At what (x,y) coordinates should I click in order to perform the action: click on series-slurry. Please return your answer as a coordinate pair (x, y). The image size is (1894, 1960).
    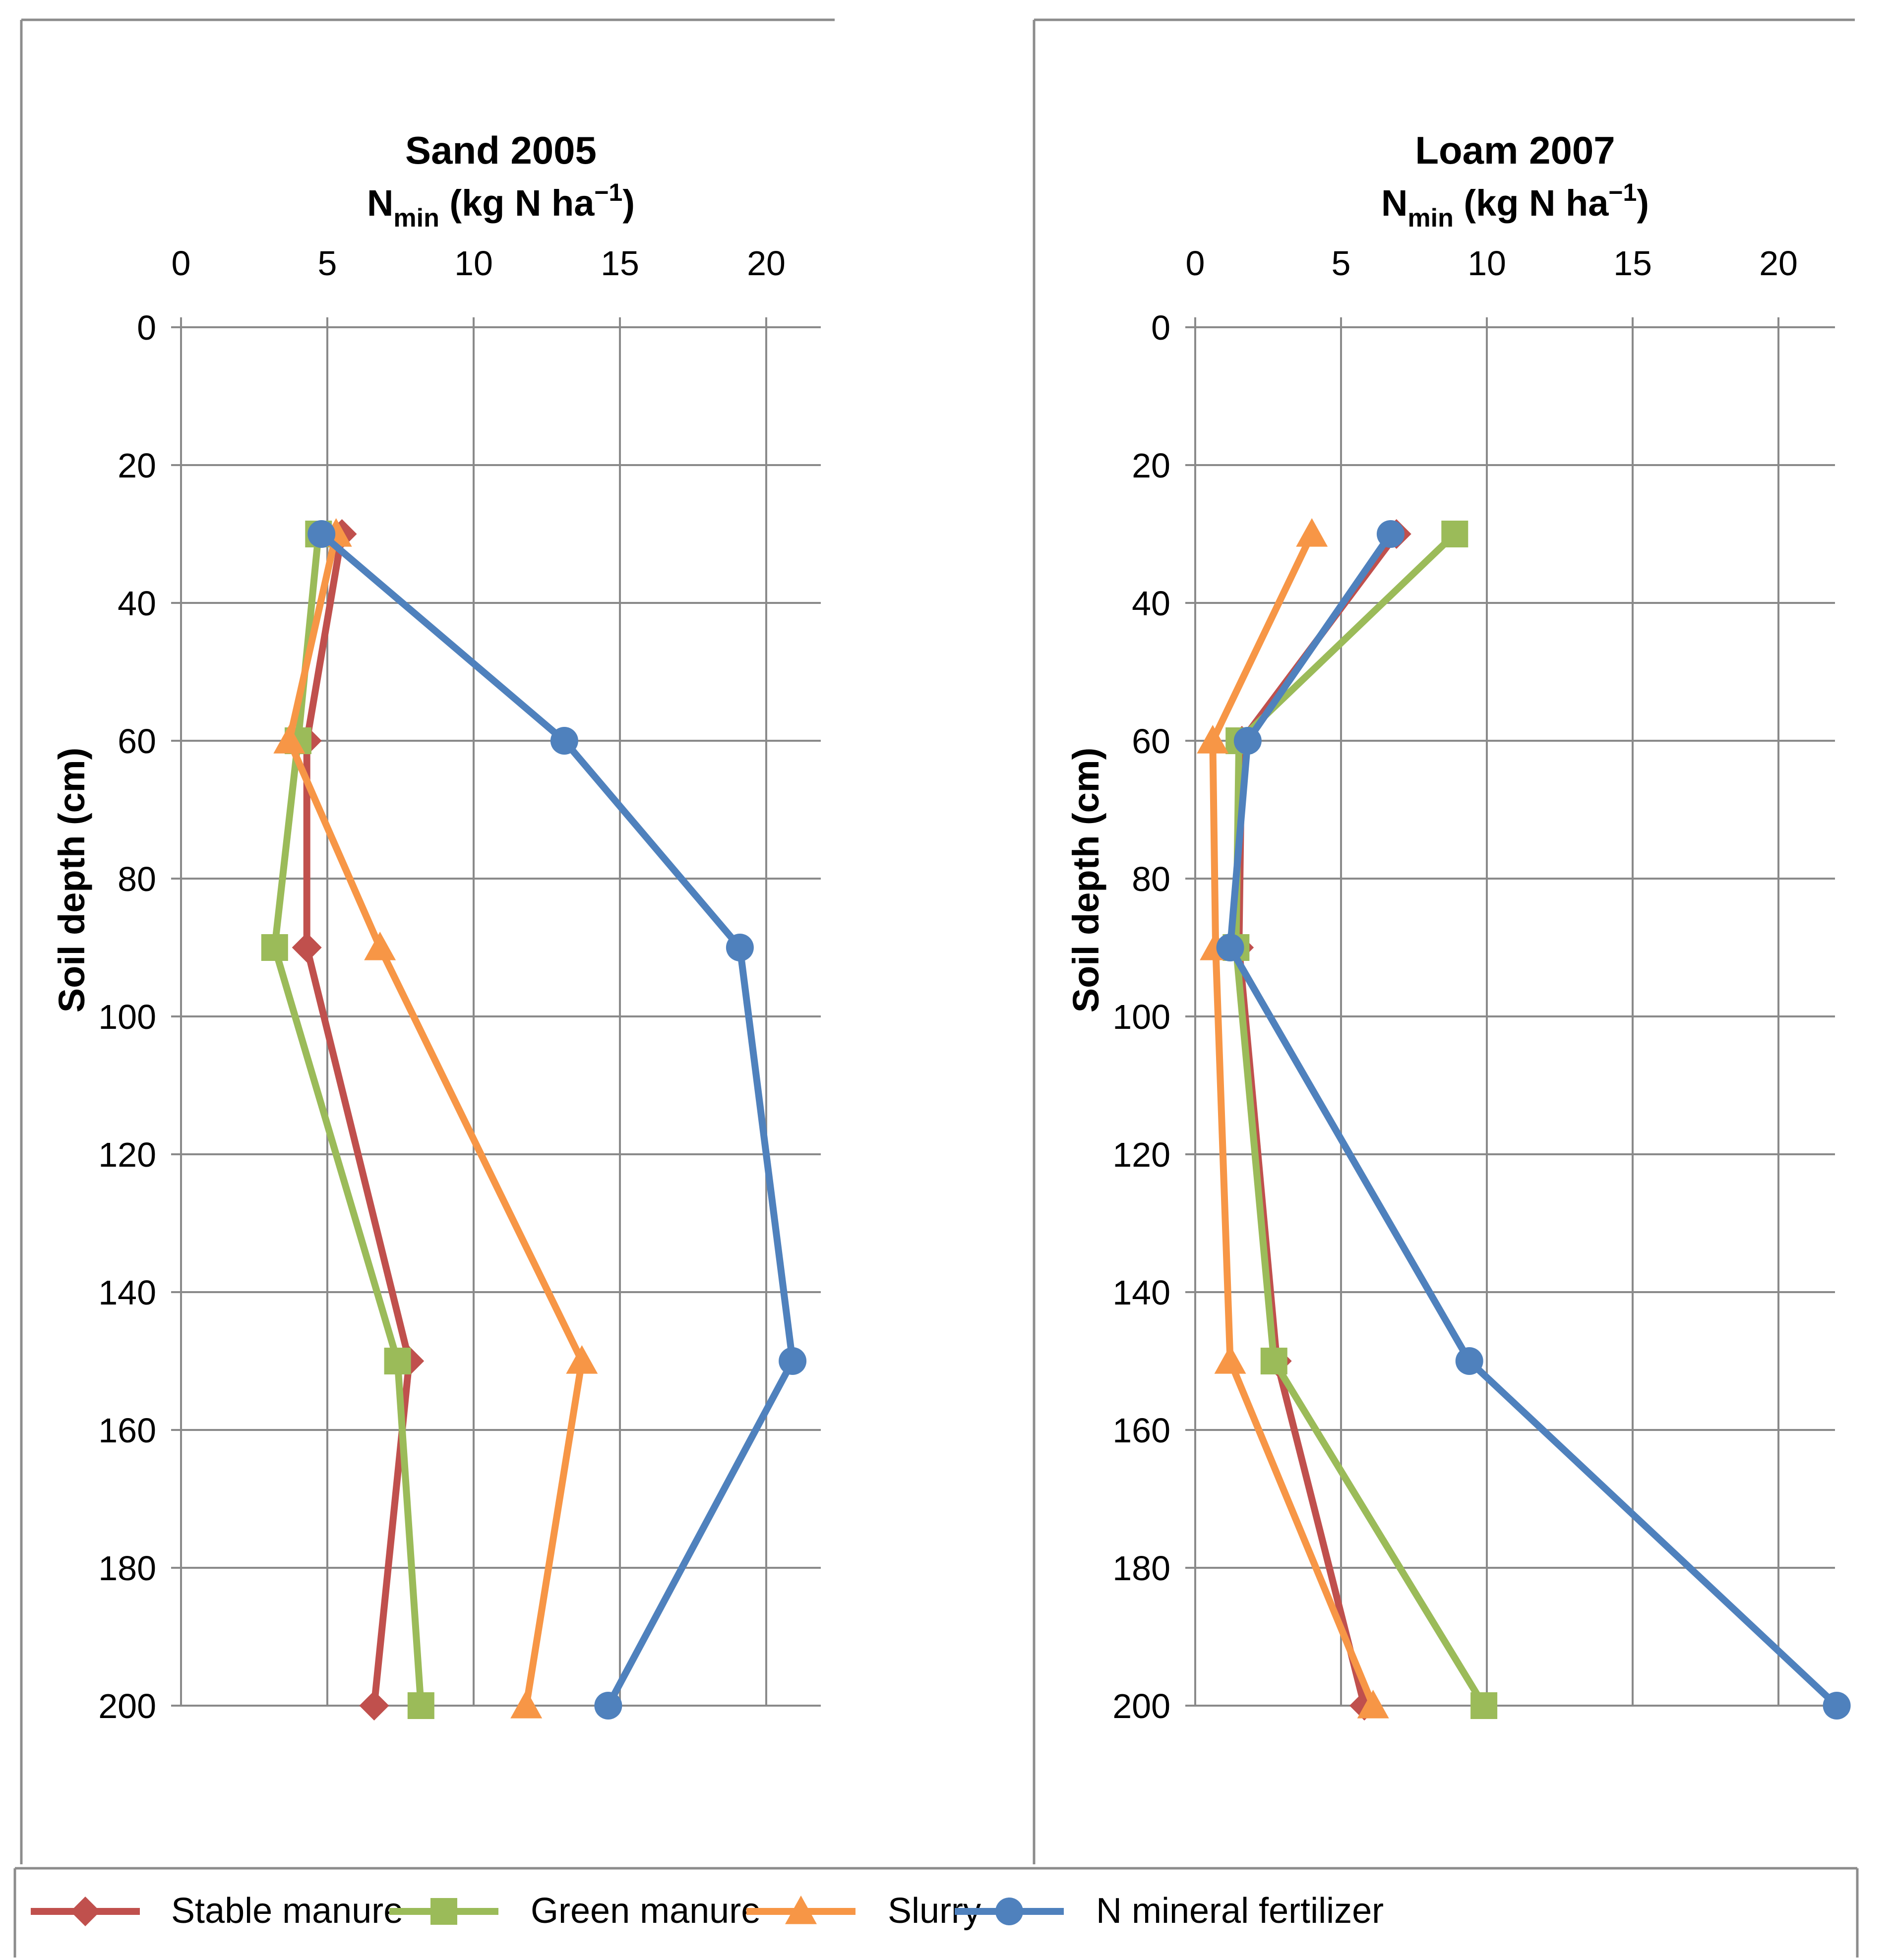
    Looking at the image, I should click on (435, 1118).